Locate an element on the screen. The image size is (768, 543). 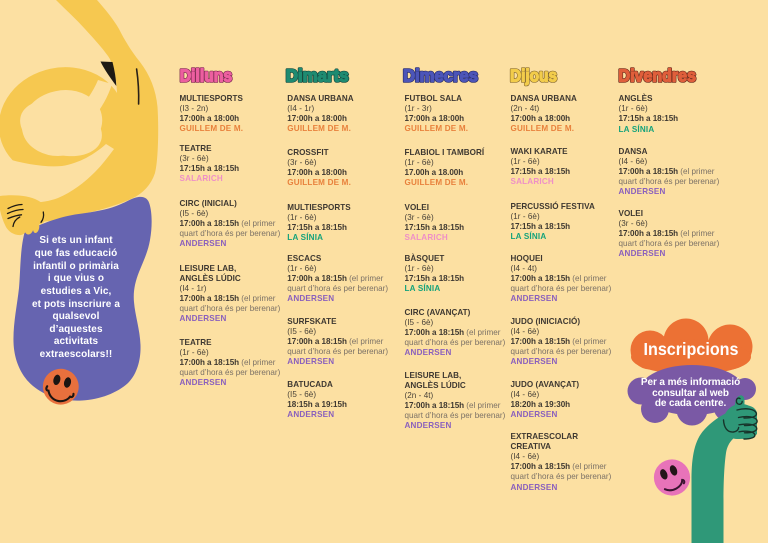
svg-text: Dijous is located at coordinates (533, 76).